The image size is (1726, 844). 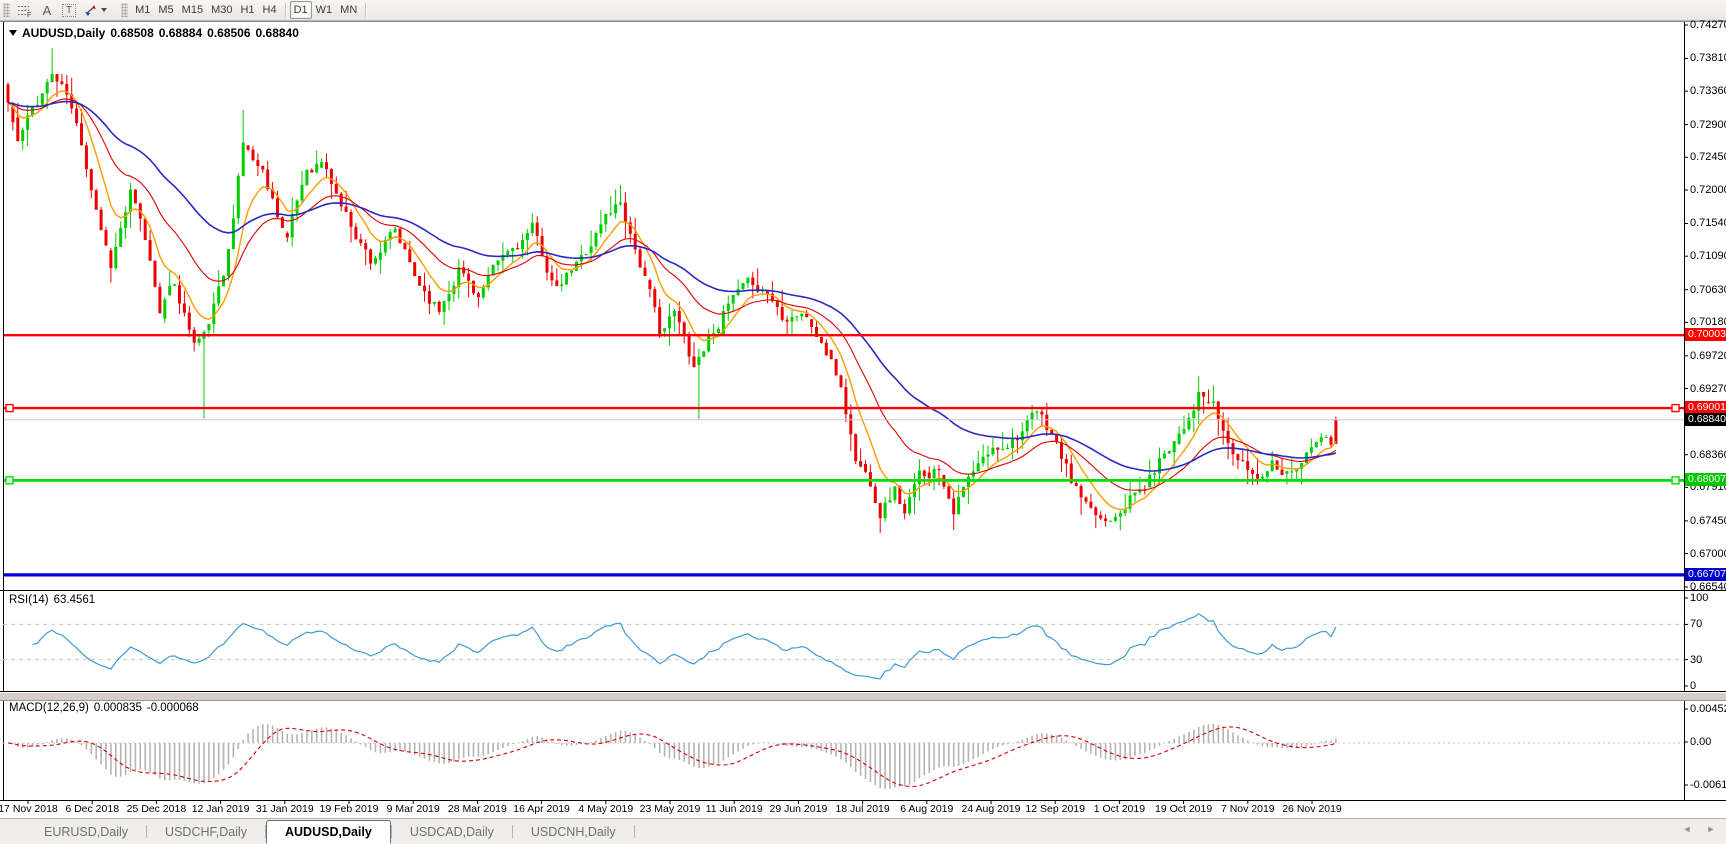 What do you see at coordinates (863, 696) in the screenshot?
I see `pane-splitter` at bounding box center [863, 696].